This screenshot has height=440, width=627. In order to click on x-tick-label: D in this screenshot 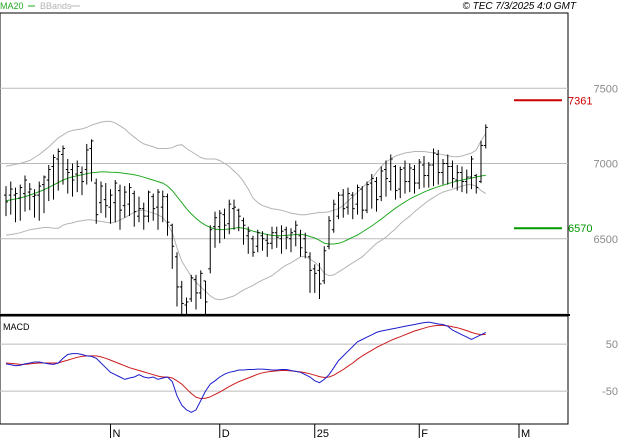, I will do `click(226, 434)`.